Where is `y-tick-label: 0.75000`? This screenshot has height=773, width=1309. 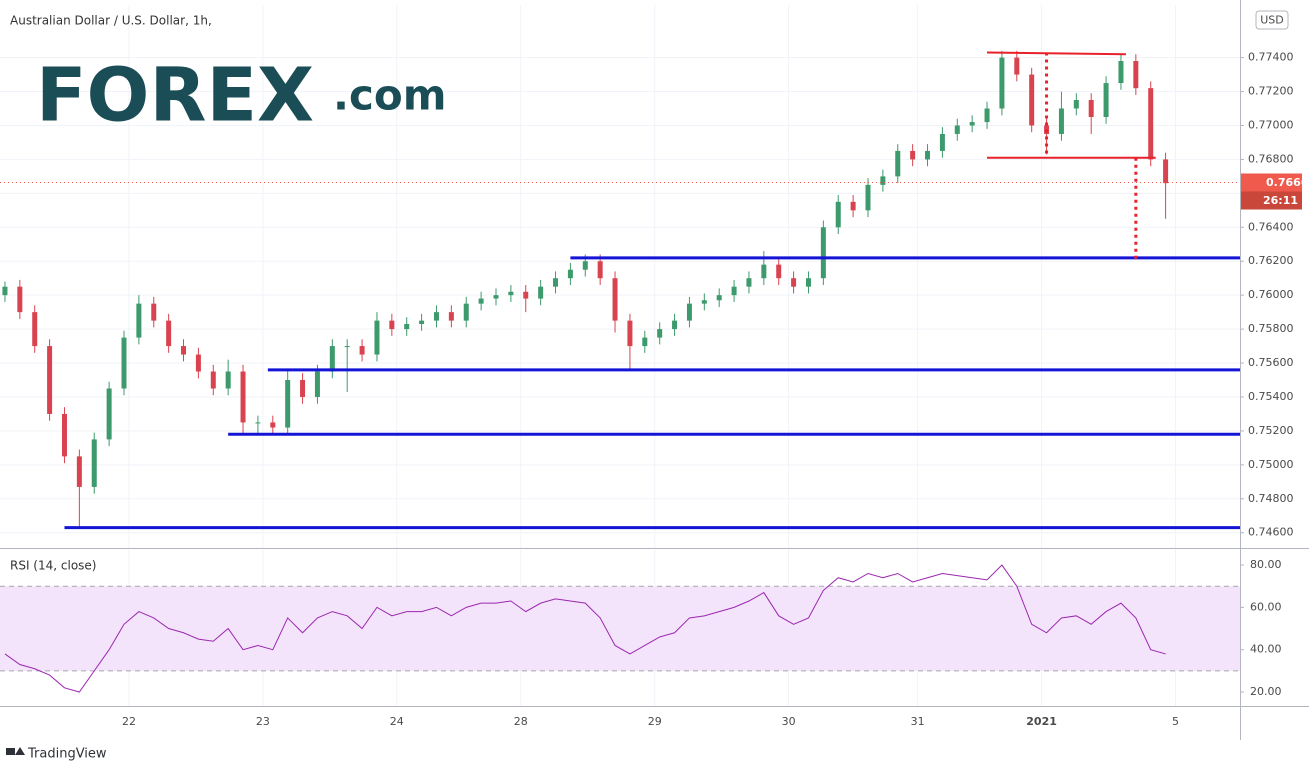 y-tick-label: 0.75000 is located at coordinates (1271, 464).